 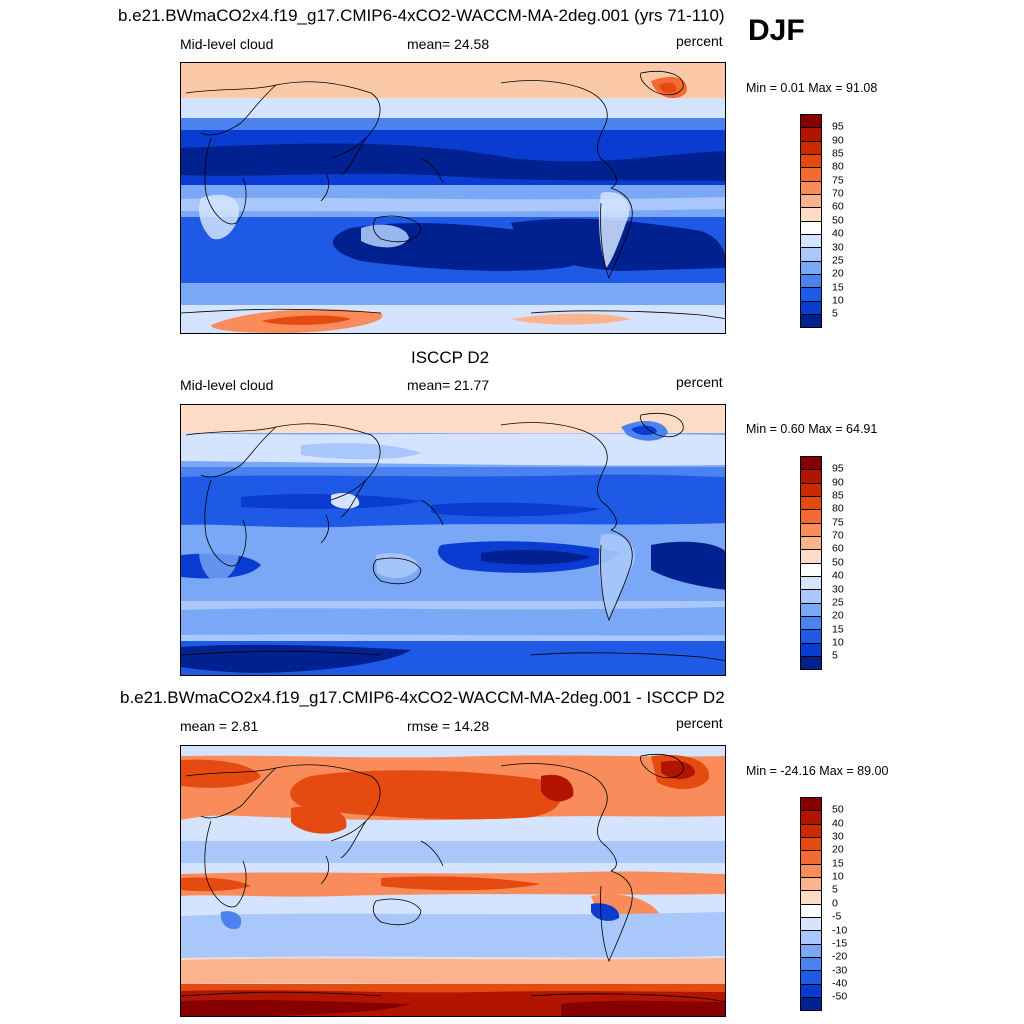 I want to click on panel1-minmax: Min = 0.01 Max = 91.08, so click(x=812, y=88).